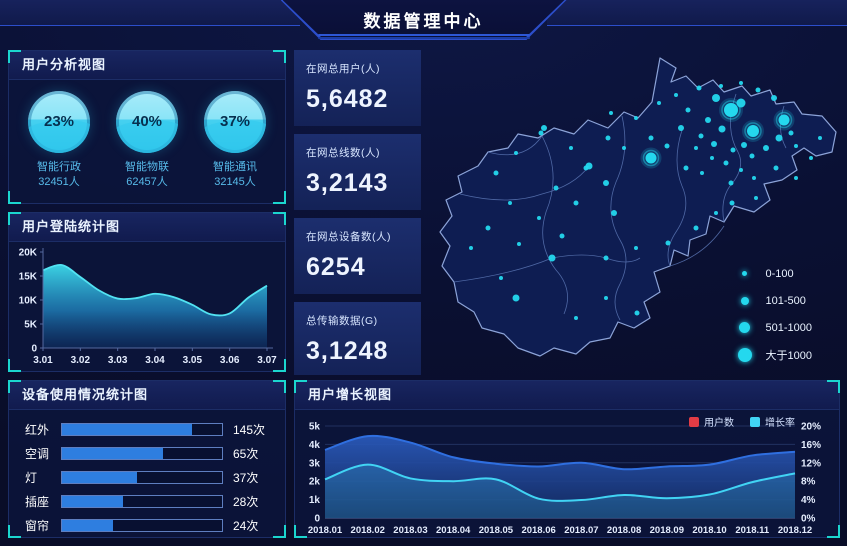  What do you see at coordinates (28, 301) in the screenshot?
I see `svg-text: 10K` at bounding box center [28, 301].